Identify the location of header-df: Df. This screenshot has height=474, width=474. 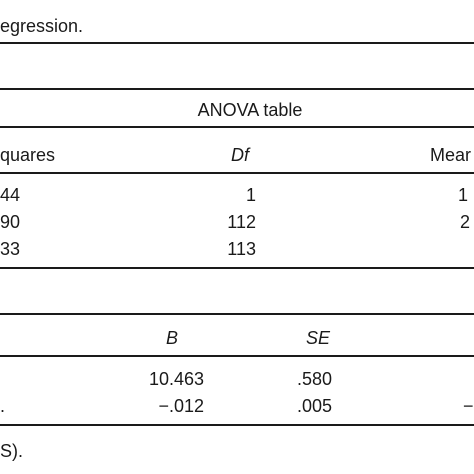
(240, 155).